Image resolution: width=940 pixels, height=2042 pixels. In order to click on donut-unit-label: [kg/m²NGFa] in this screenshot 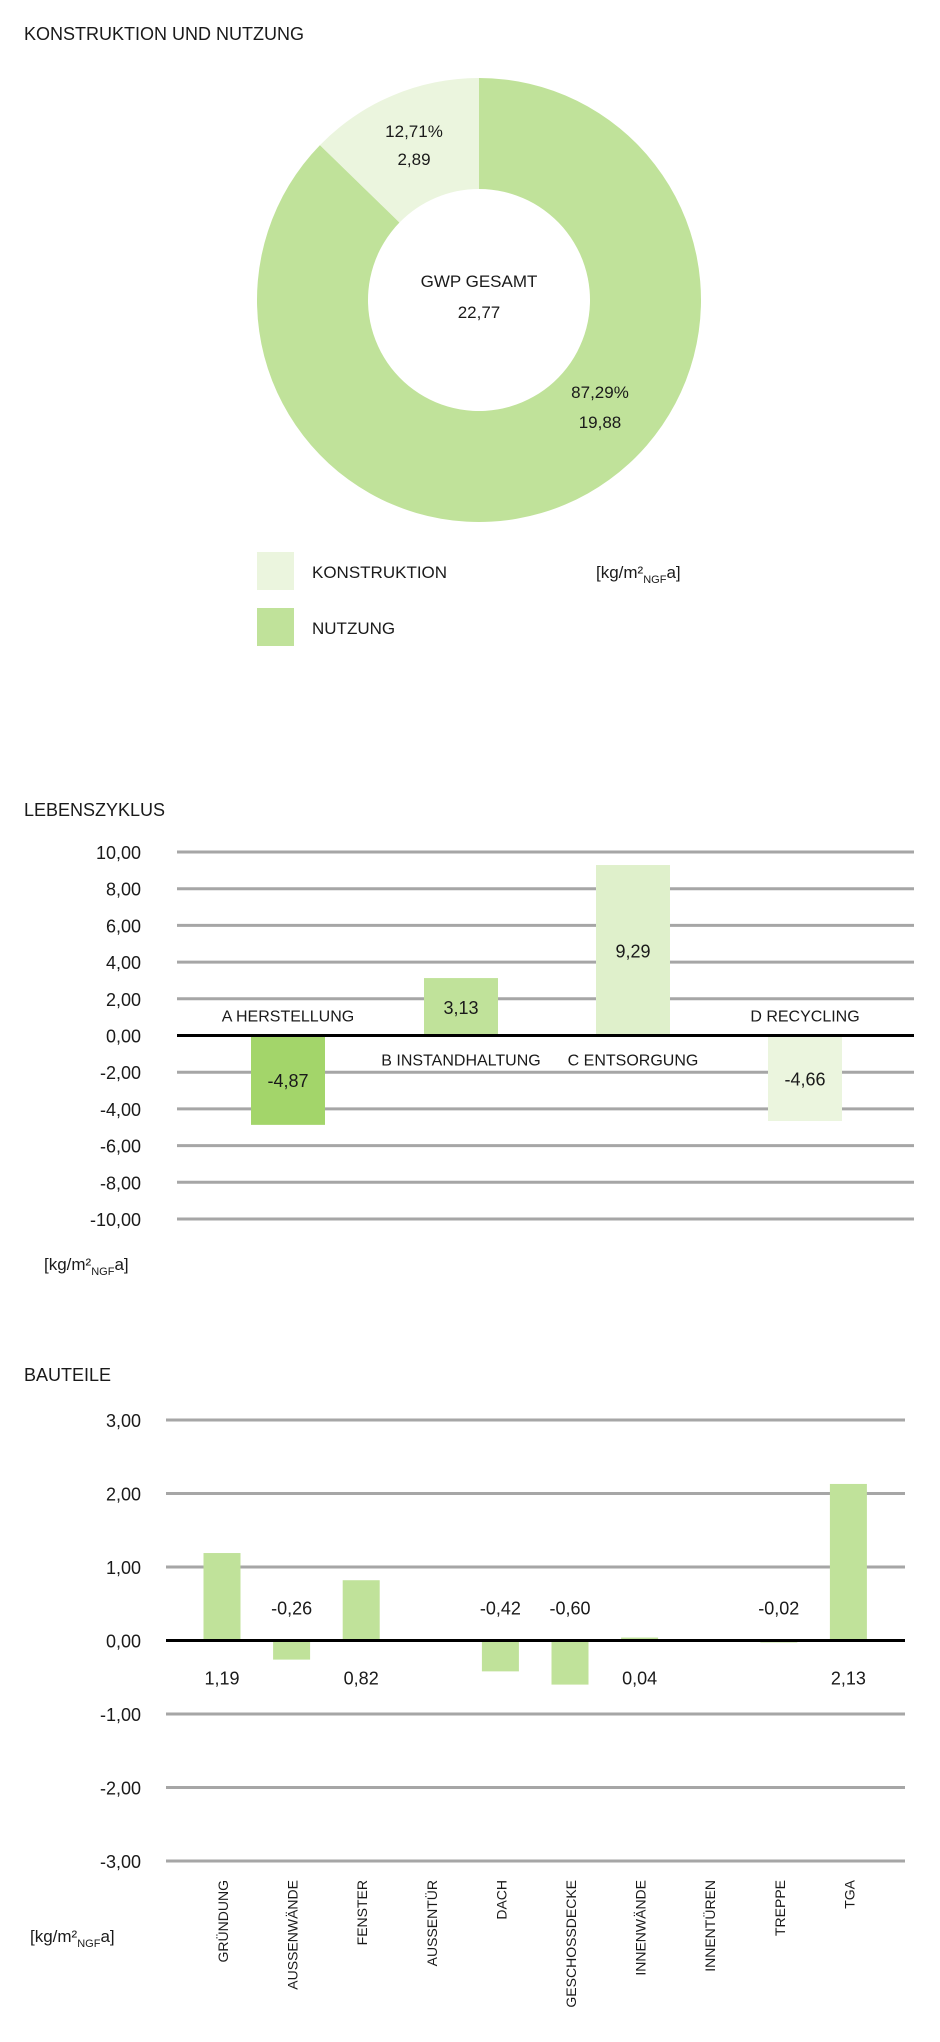, I will do `click(638, 574)`.